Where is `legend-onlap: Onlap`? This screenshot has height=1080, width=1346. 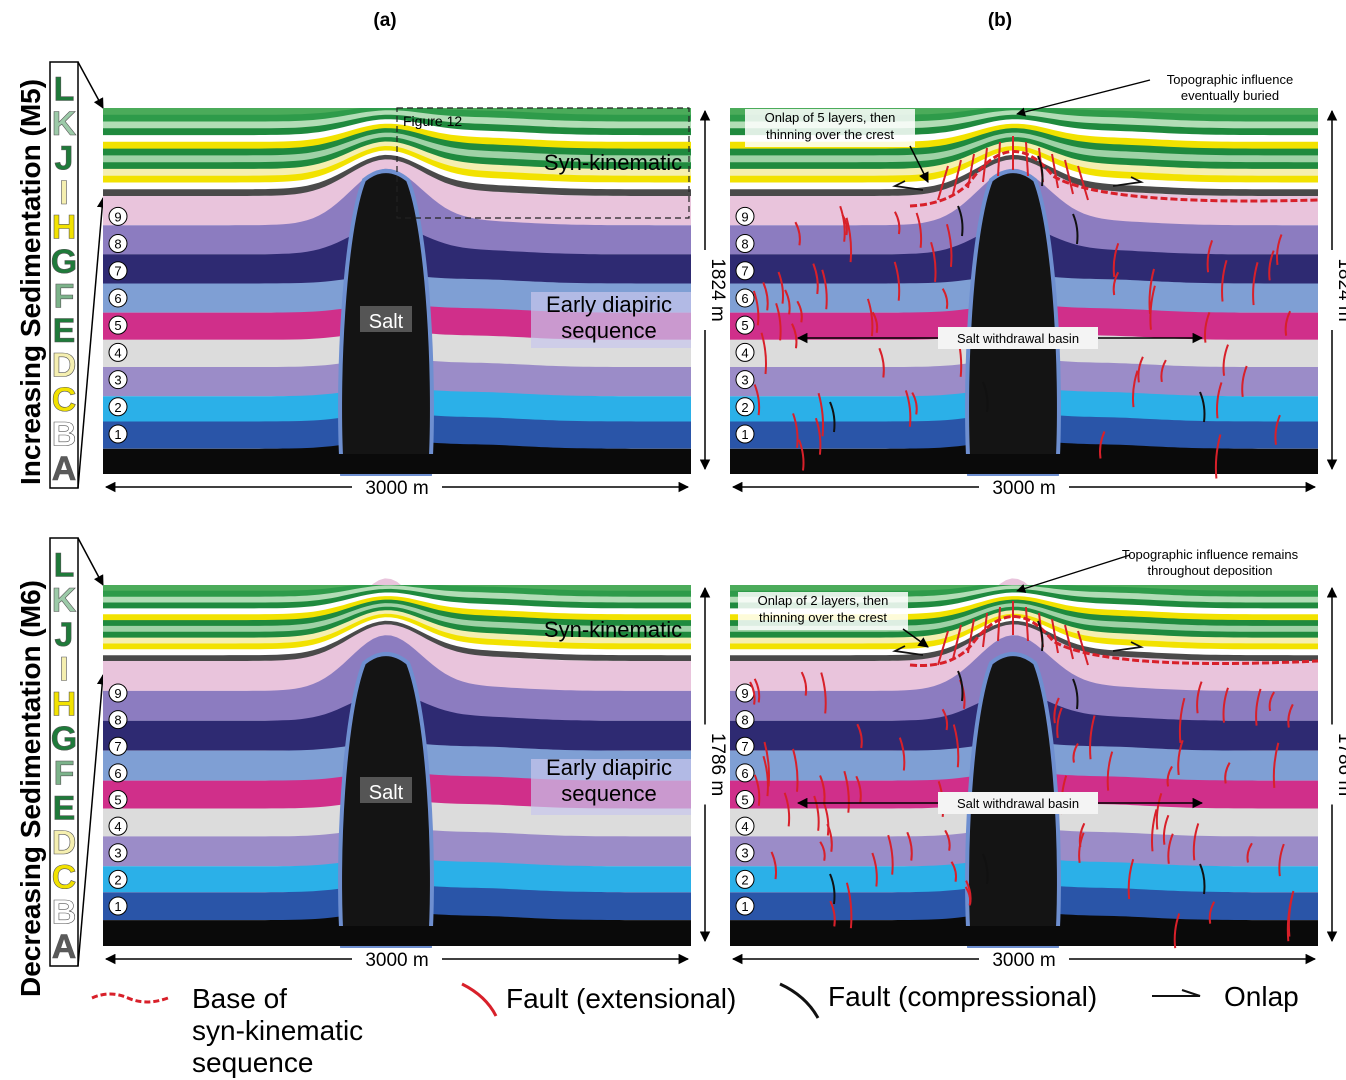 legend-onlap: Onlap is located at coordinates (1261, 996).